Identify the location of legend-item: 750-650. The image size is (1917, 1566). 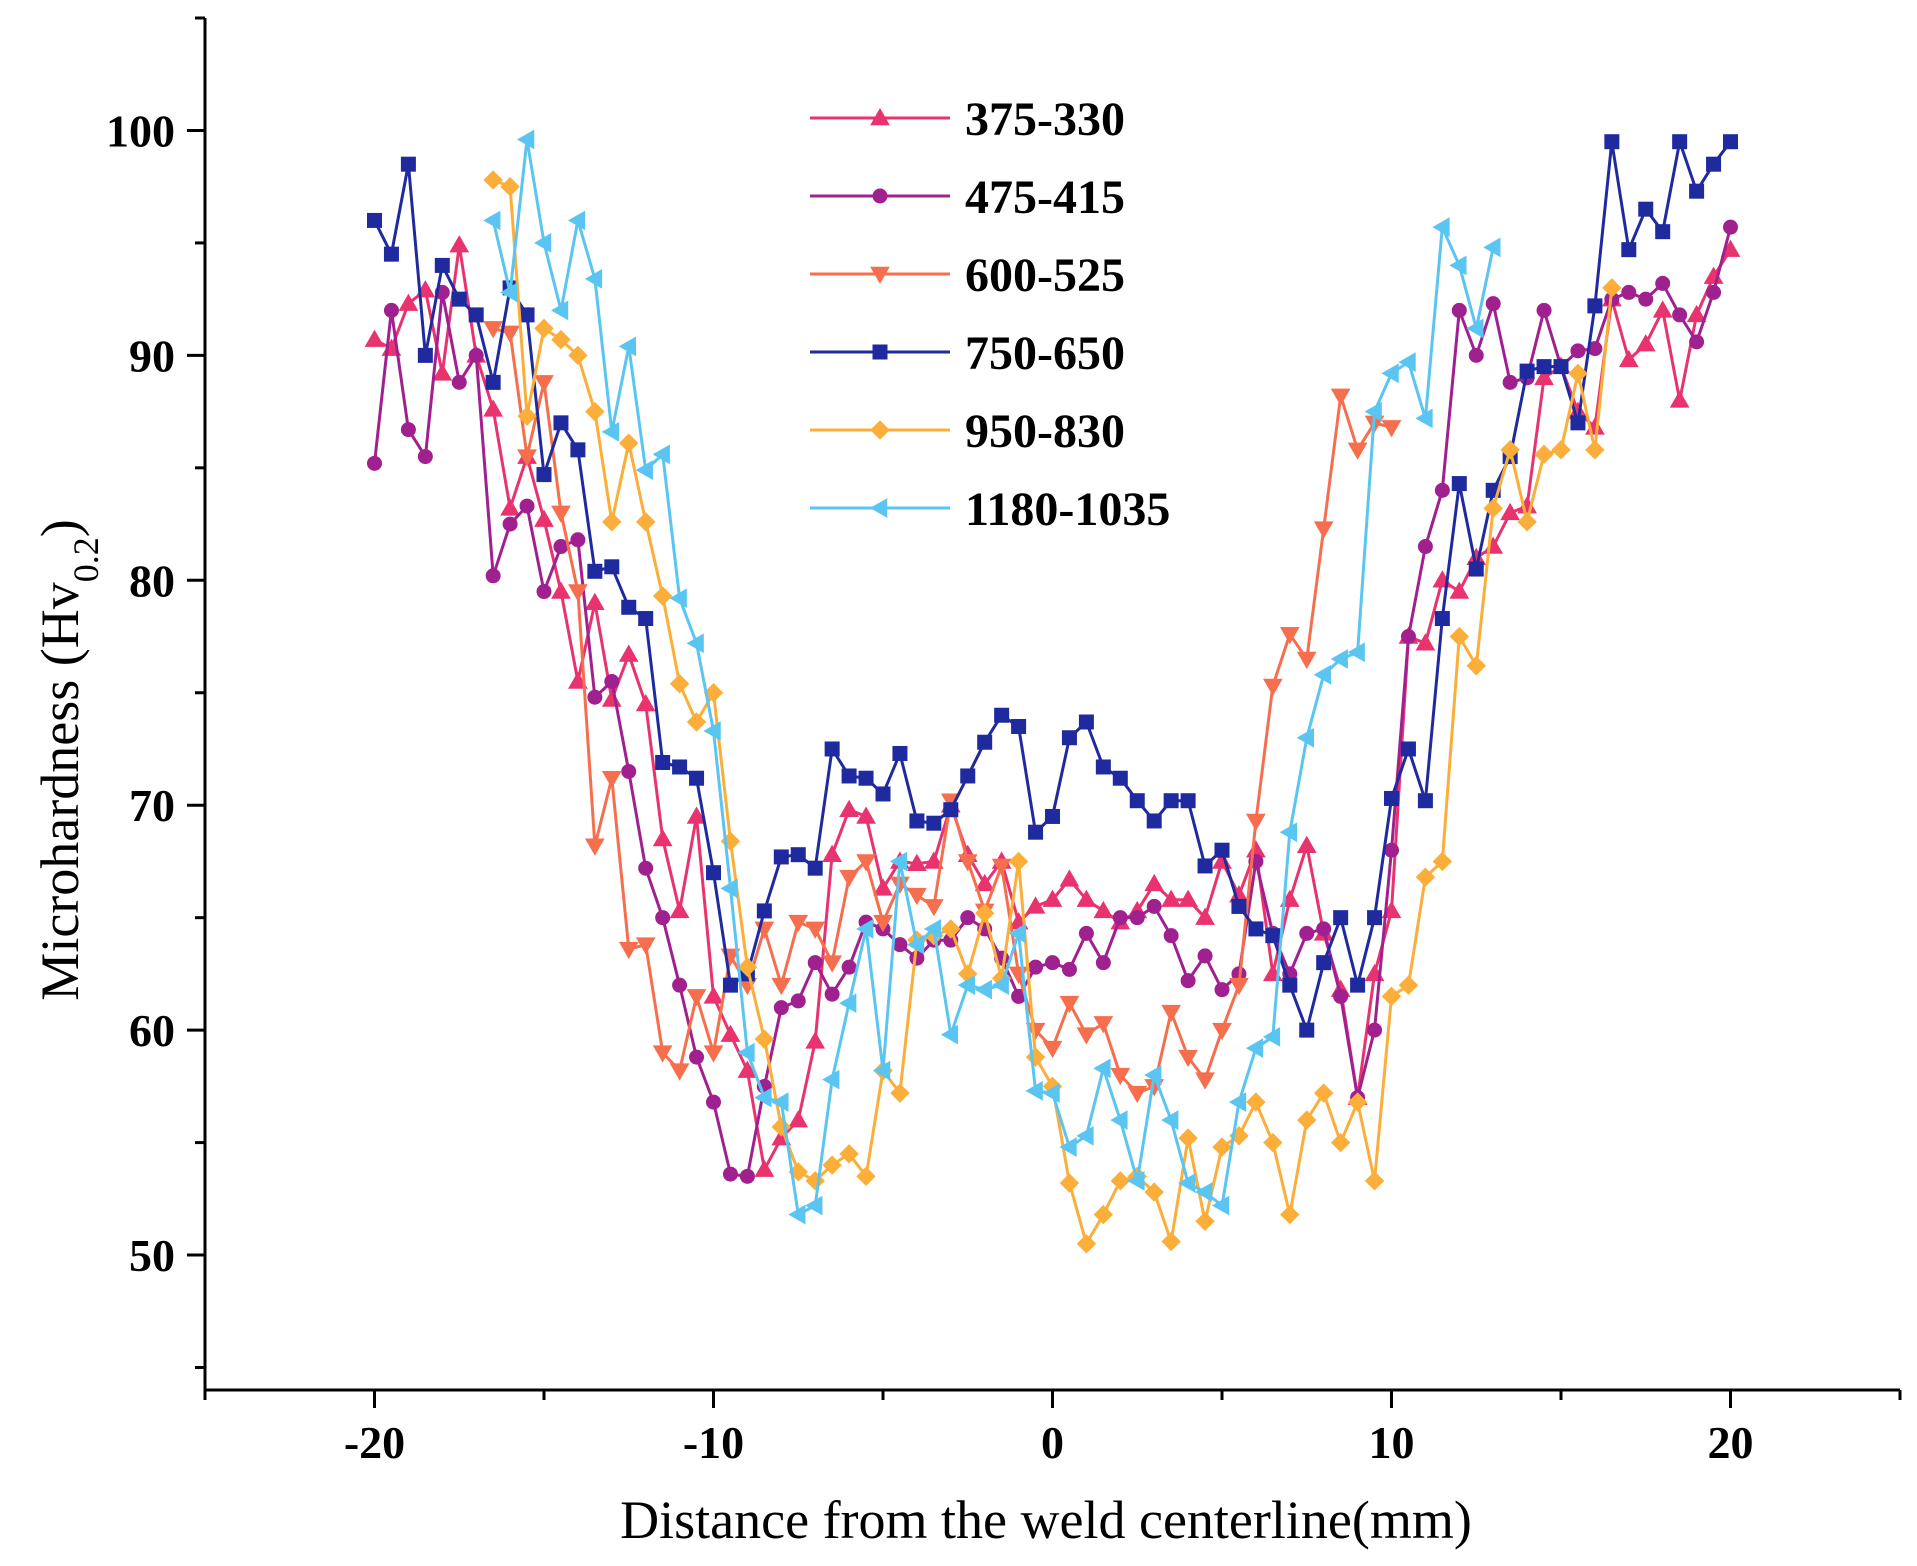
(967, 353).